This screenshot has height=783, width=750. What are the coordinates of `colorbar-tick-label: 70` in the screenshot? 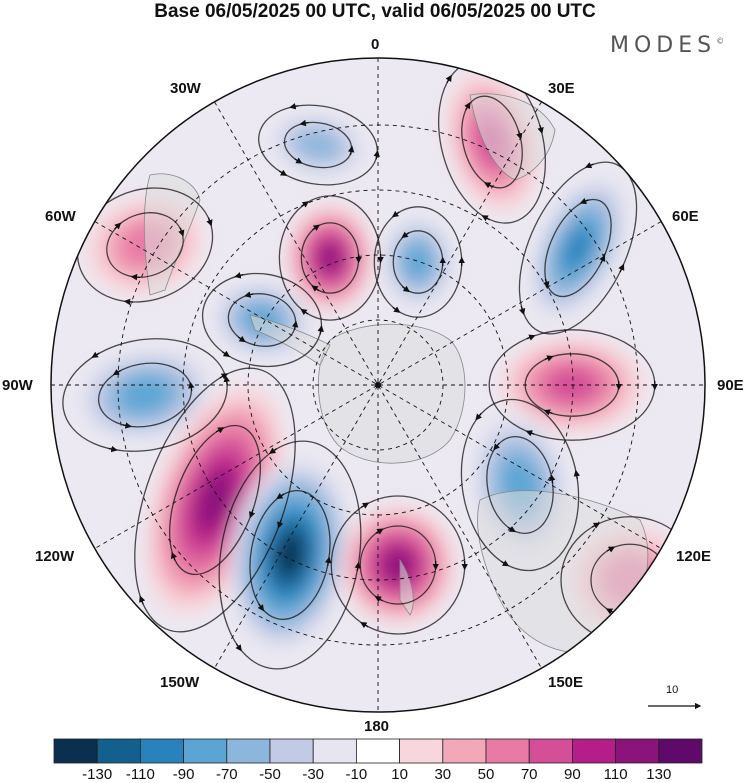 It's located at (529, 774).